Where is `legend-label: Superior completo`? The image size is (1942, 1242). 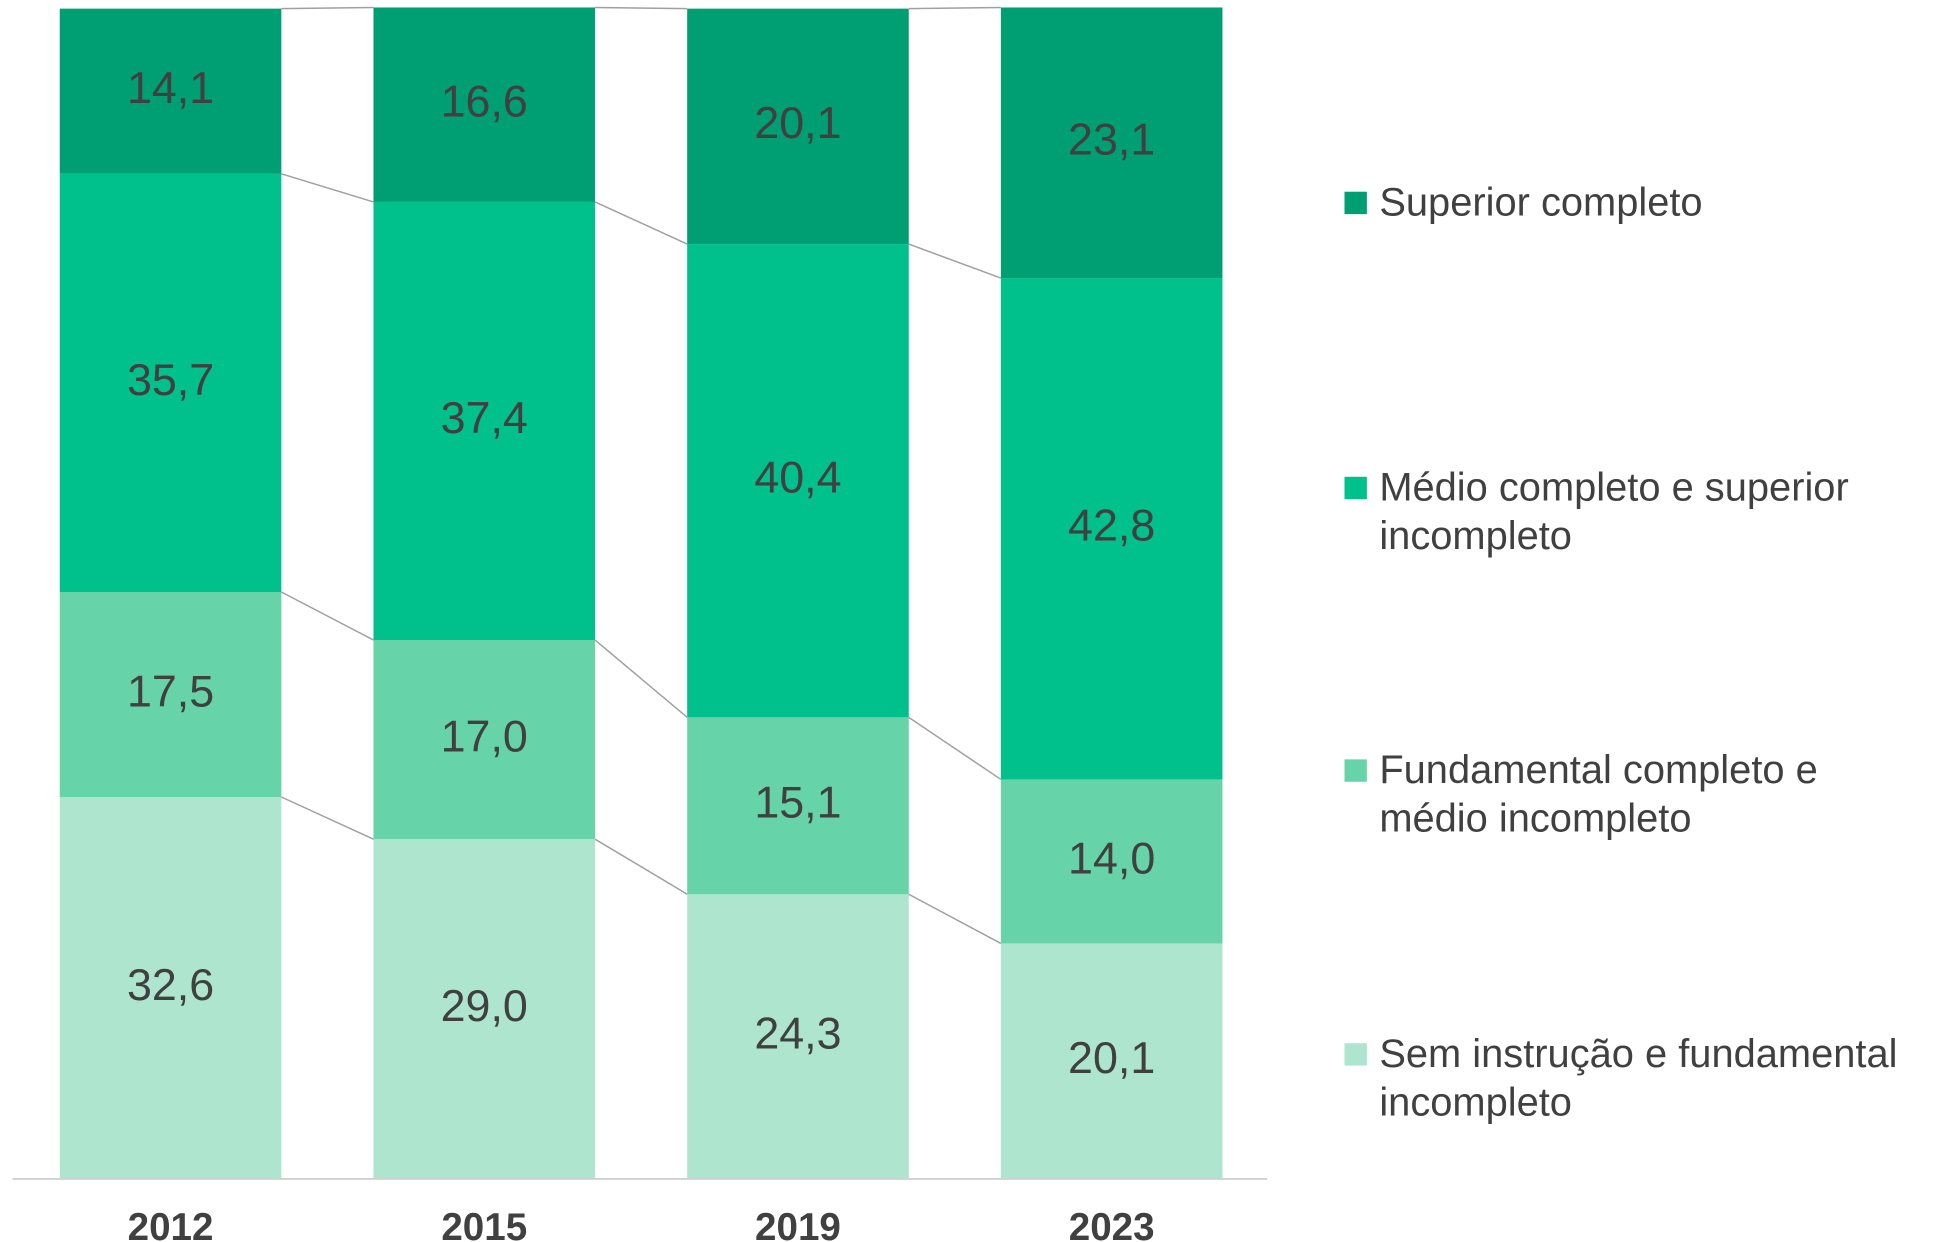 legend-label: Superior completo is located at coordinates (1541, 202).